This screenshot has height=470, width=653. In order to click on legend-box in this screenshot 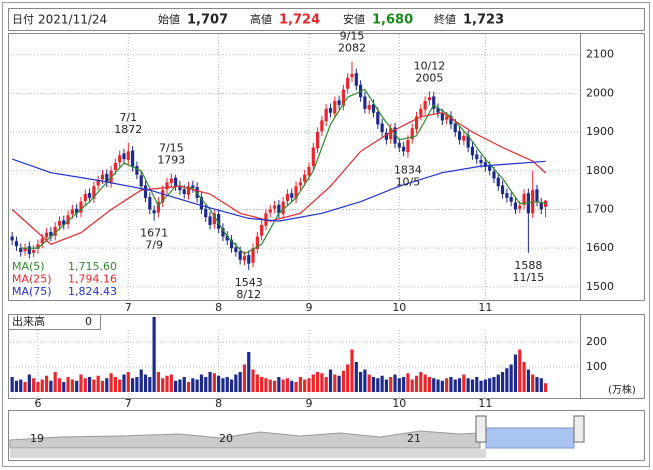, I will do `click(64, 279)`.